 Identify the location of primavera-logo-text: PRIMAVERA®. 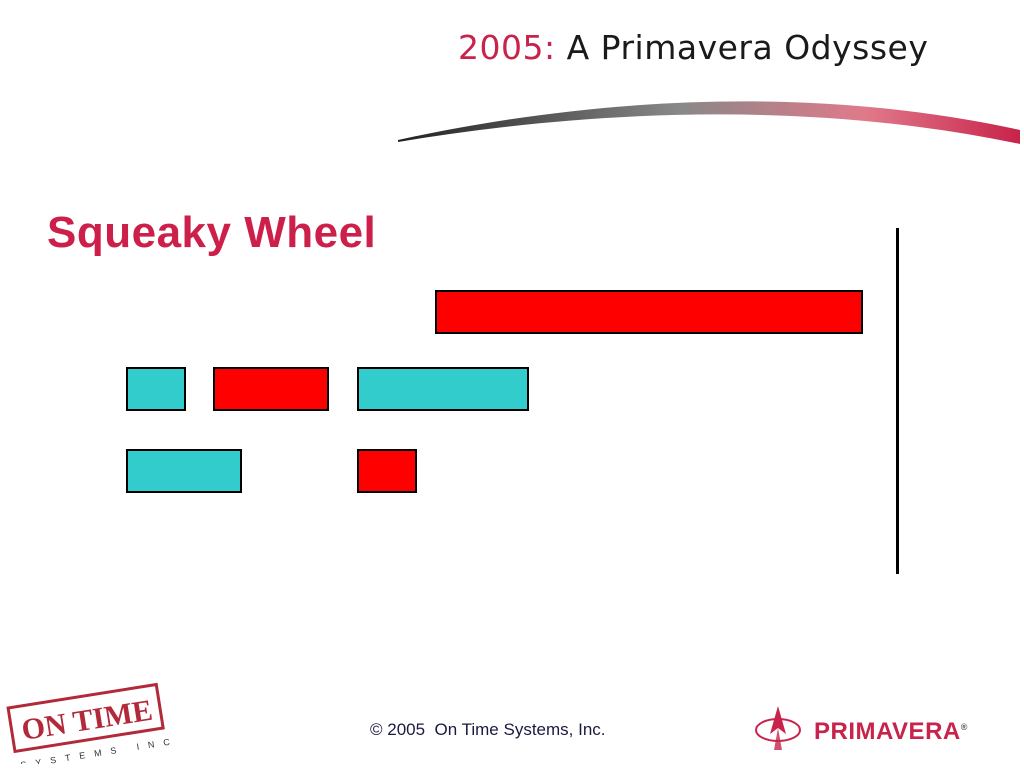
(891, 731).